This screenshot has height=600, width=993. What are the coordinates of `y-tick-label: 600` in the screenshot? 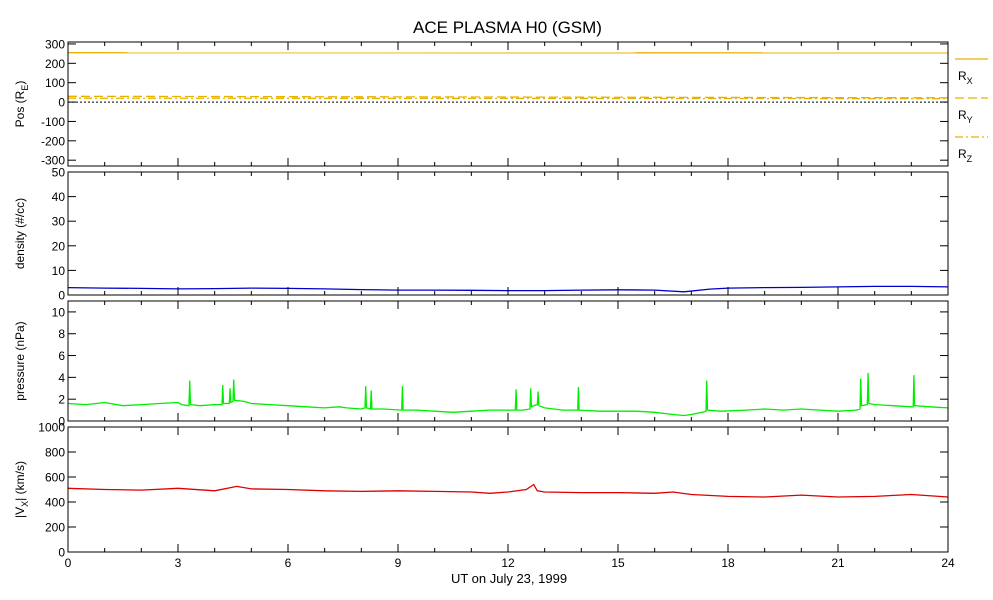 It's located at (55, 478).